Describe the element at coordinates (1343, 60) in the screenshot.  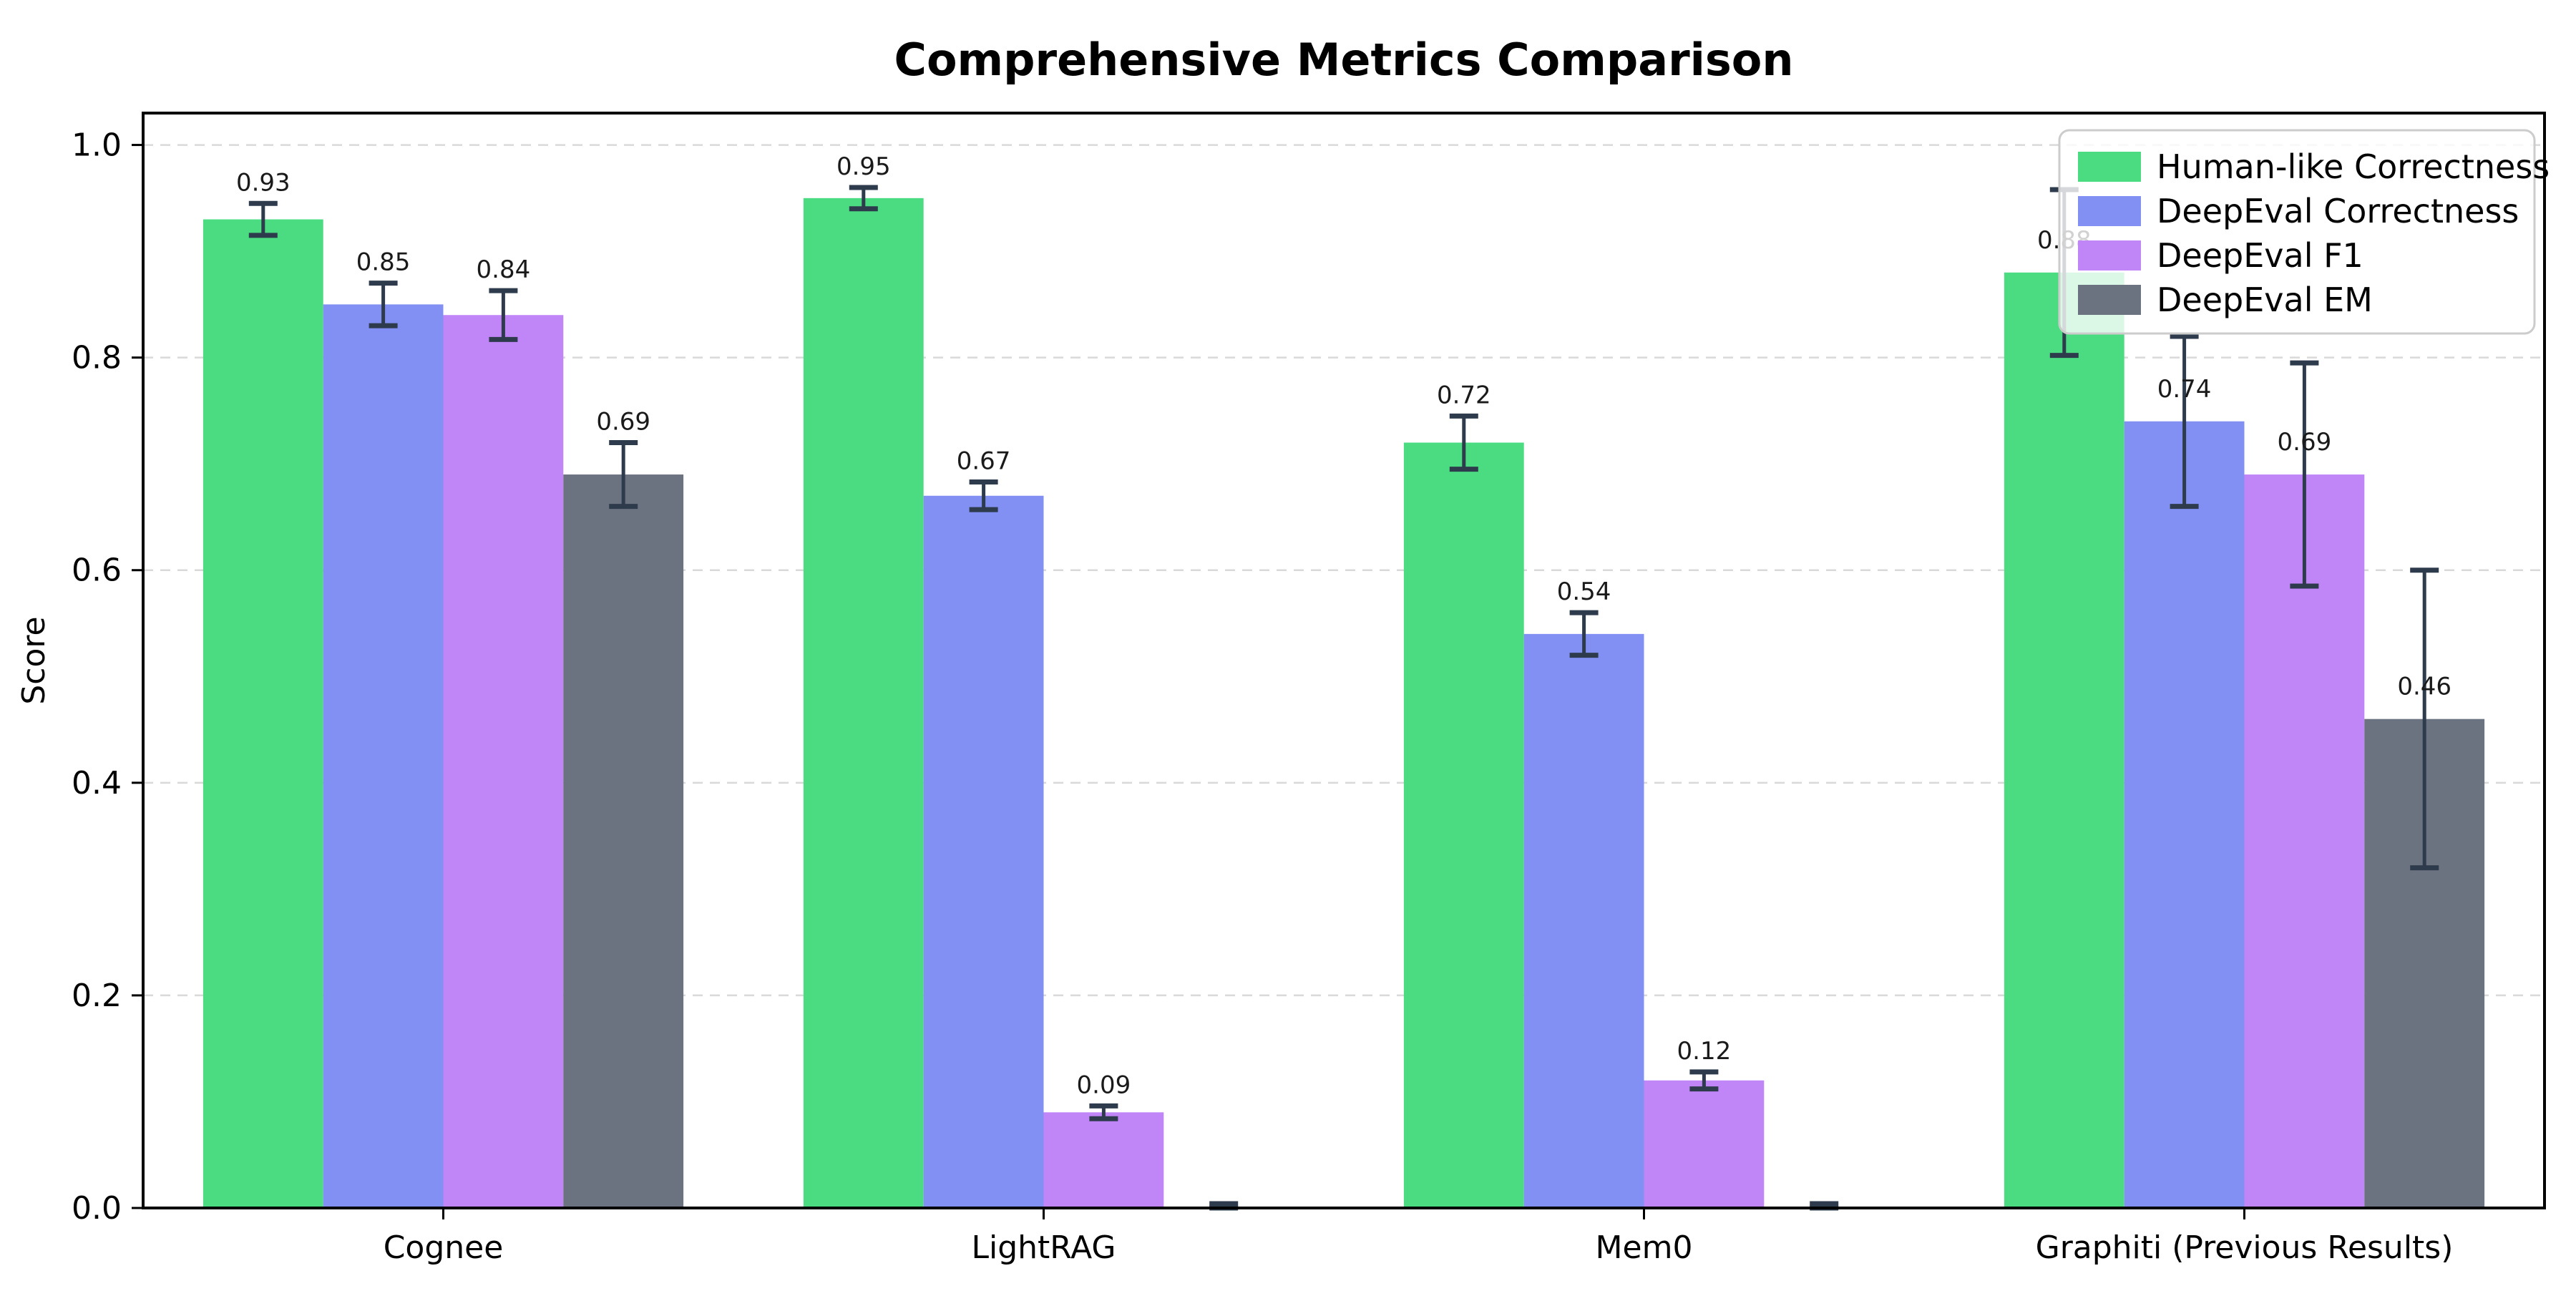
I see `chart-title: Comprehensive Metrics Comparison` at that location.